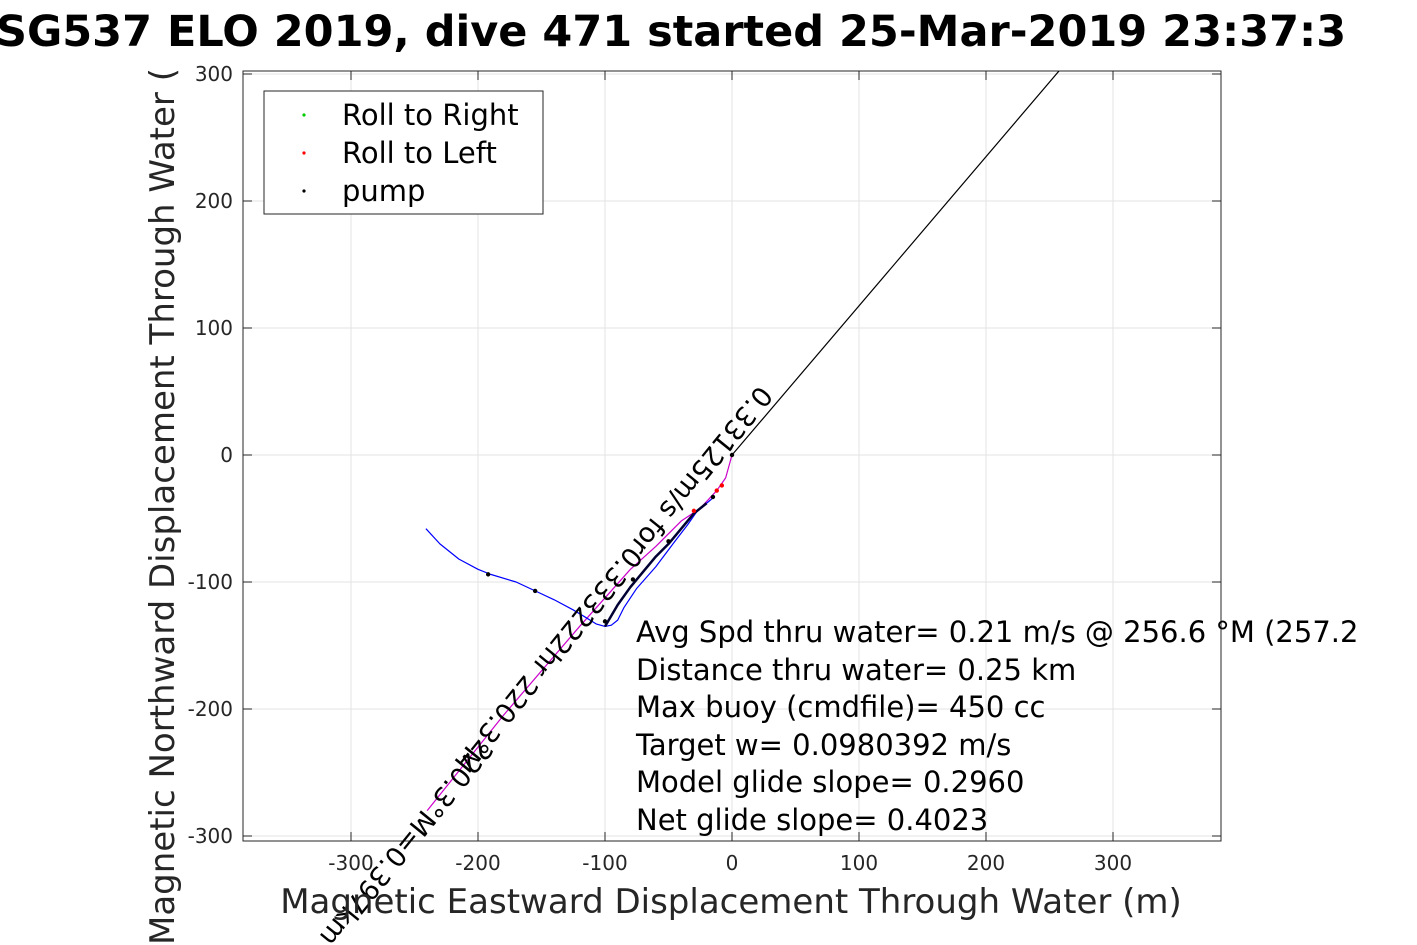  I want to click on legend-label-roll-left: Roll to Left, so click(419, 153).